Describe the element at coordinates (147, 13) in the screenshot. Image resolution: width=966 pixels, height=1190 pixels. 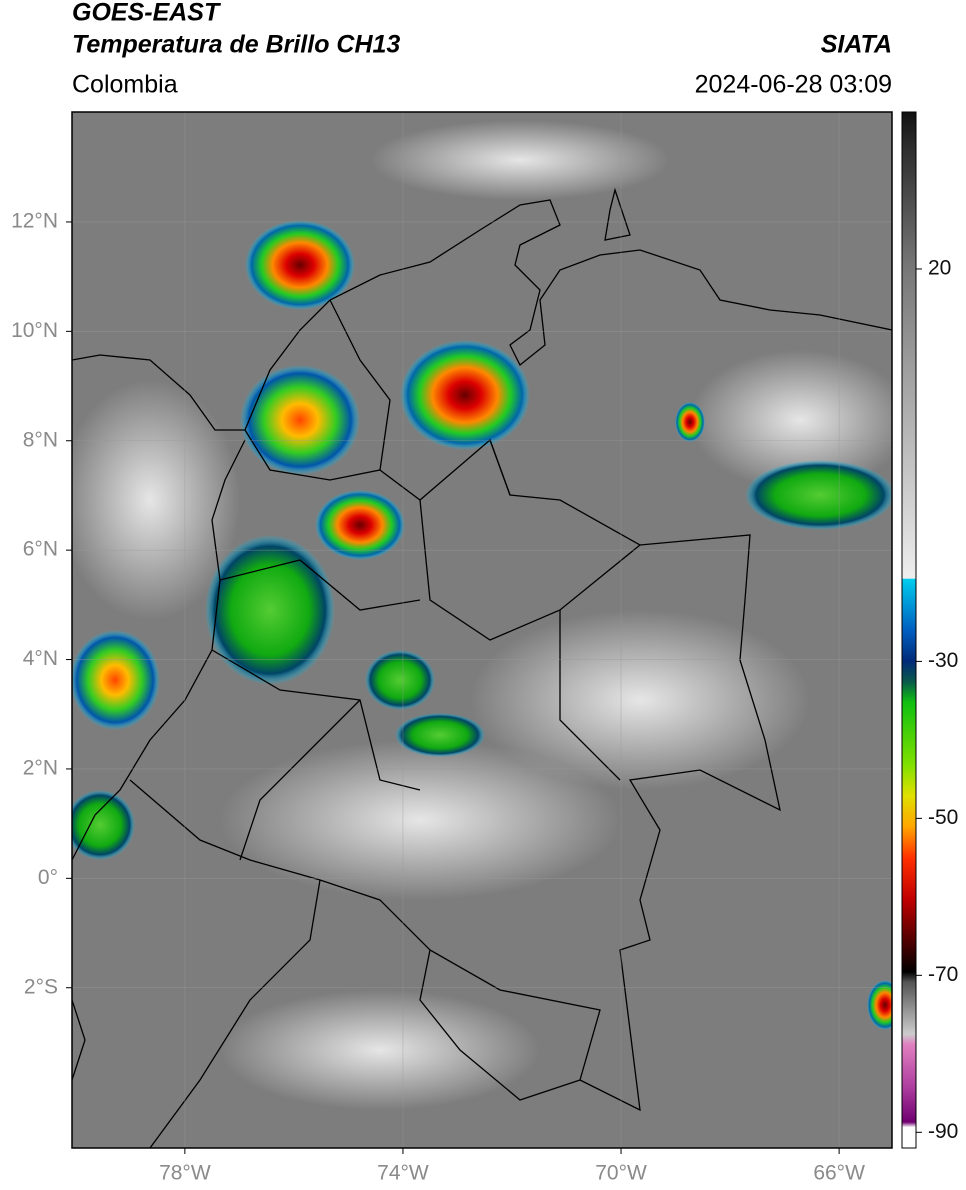
I see `title: GOES-EAST` at that location.